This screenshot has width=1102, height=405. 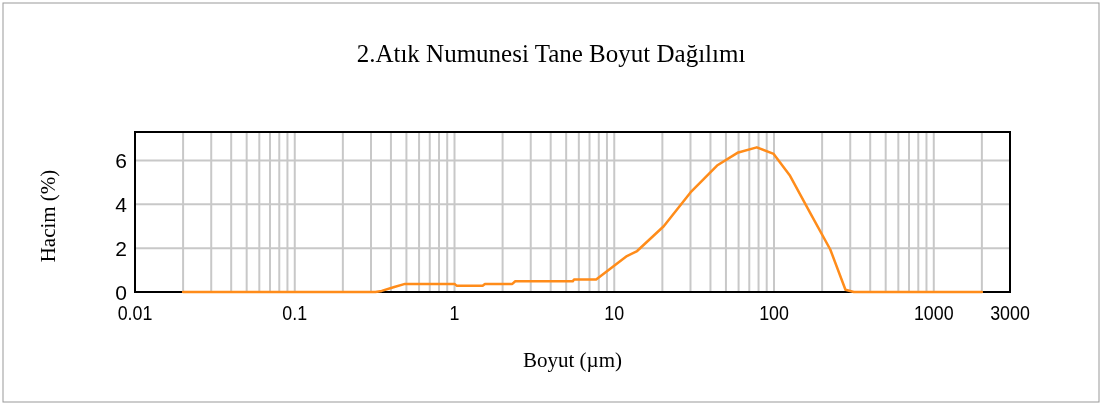 I want to click on x-axis-title: Boyut (µm), so click(x=572, y=360).